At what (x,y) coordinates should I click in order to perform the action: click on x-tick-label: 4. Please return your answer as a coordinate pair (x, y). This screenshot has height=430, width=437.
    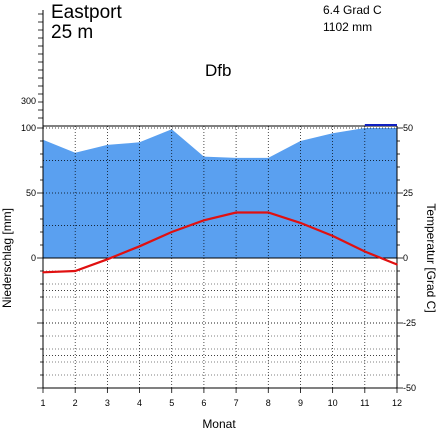
    Looking at the image, I should click on (139, 403).